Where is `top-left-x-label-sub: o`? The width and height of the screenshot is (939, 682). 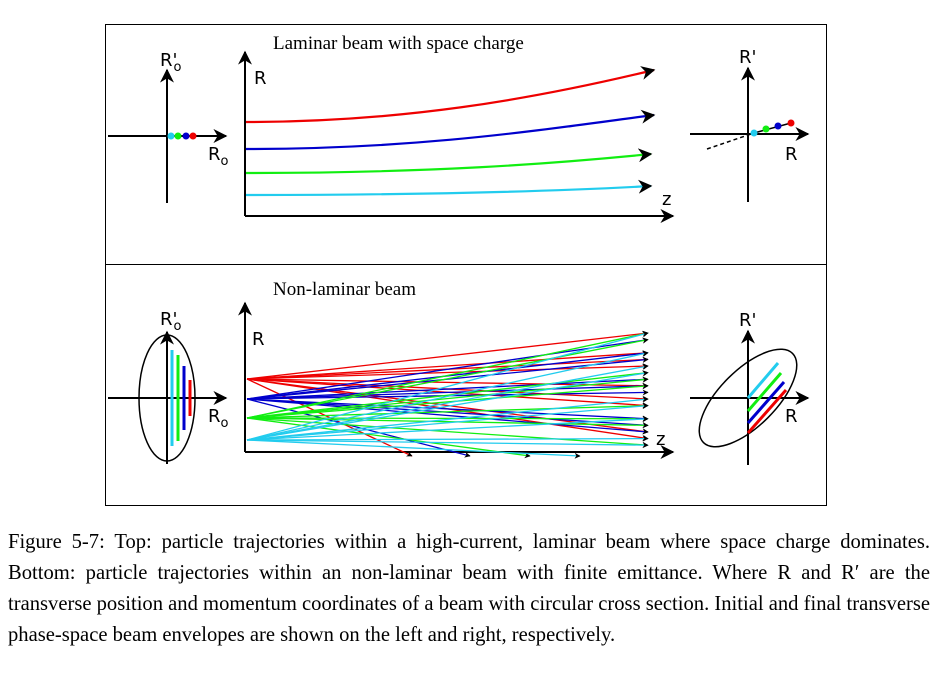 top-left-x-label-sub: o is located at coordinates (225, 161).